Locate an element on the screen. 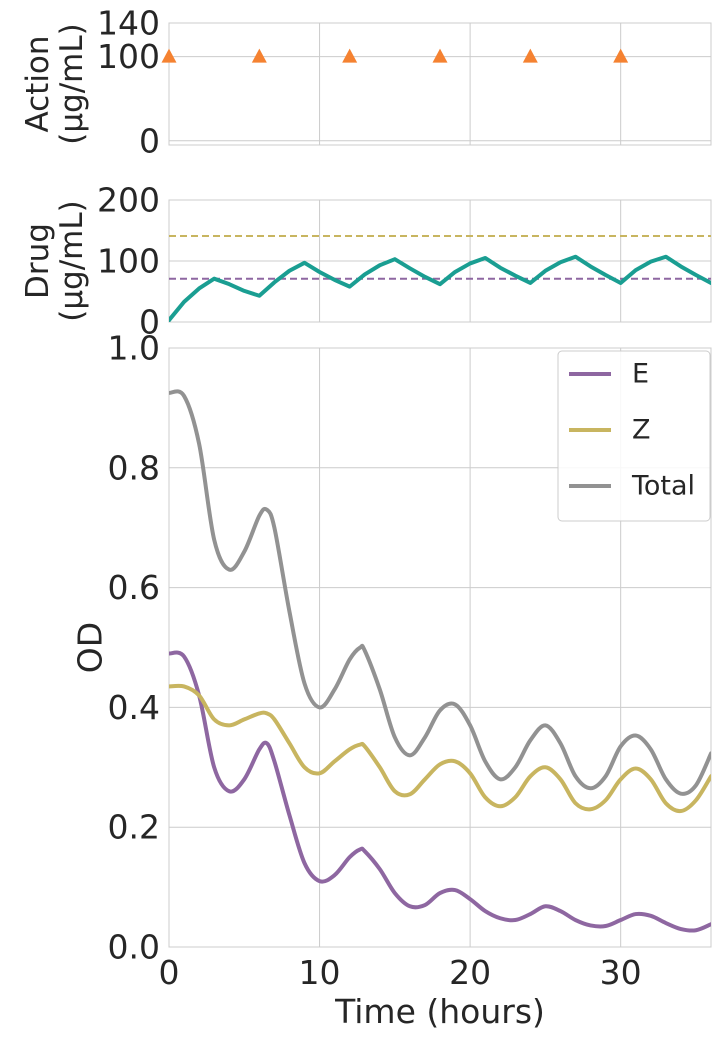 This screenshot has width=721, height=1045. action-frame is located at coordinates (440, 84).